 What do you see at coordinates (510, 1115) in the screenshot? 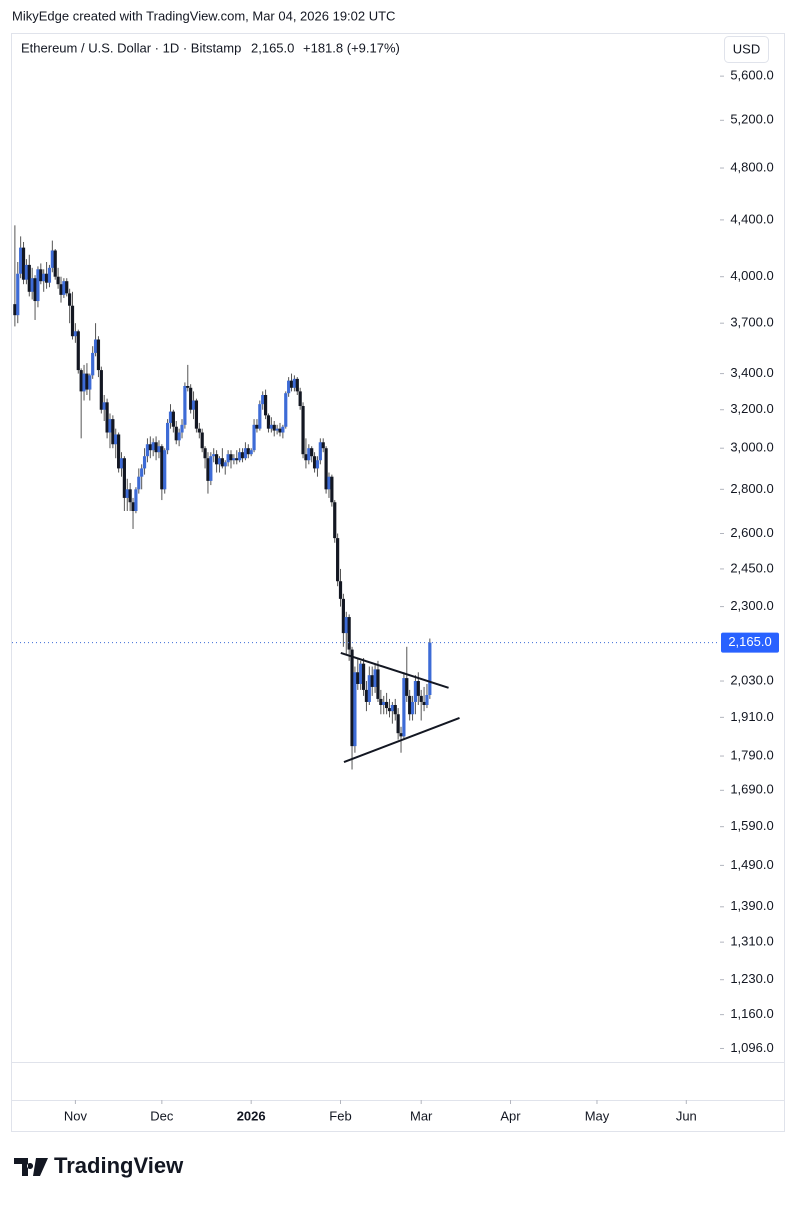
I see `x-tick-label: Apr` at bounding box center [510, 1115].